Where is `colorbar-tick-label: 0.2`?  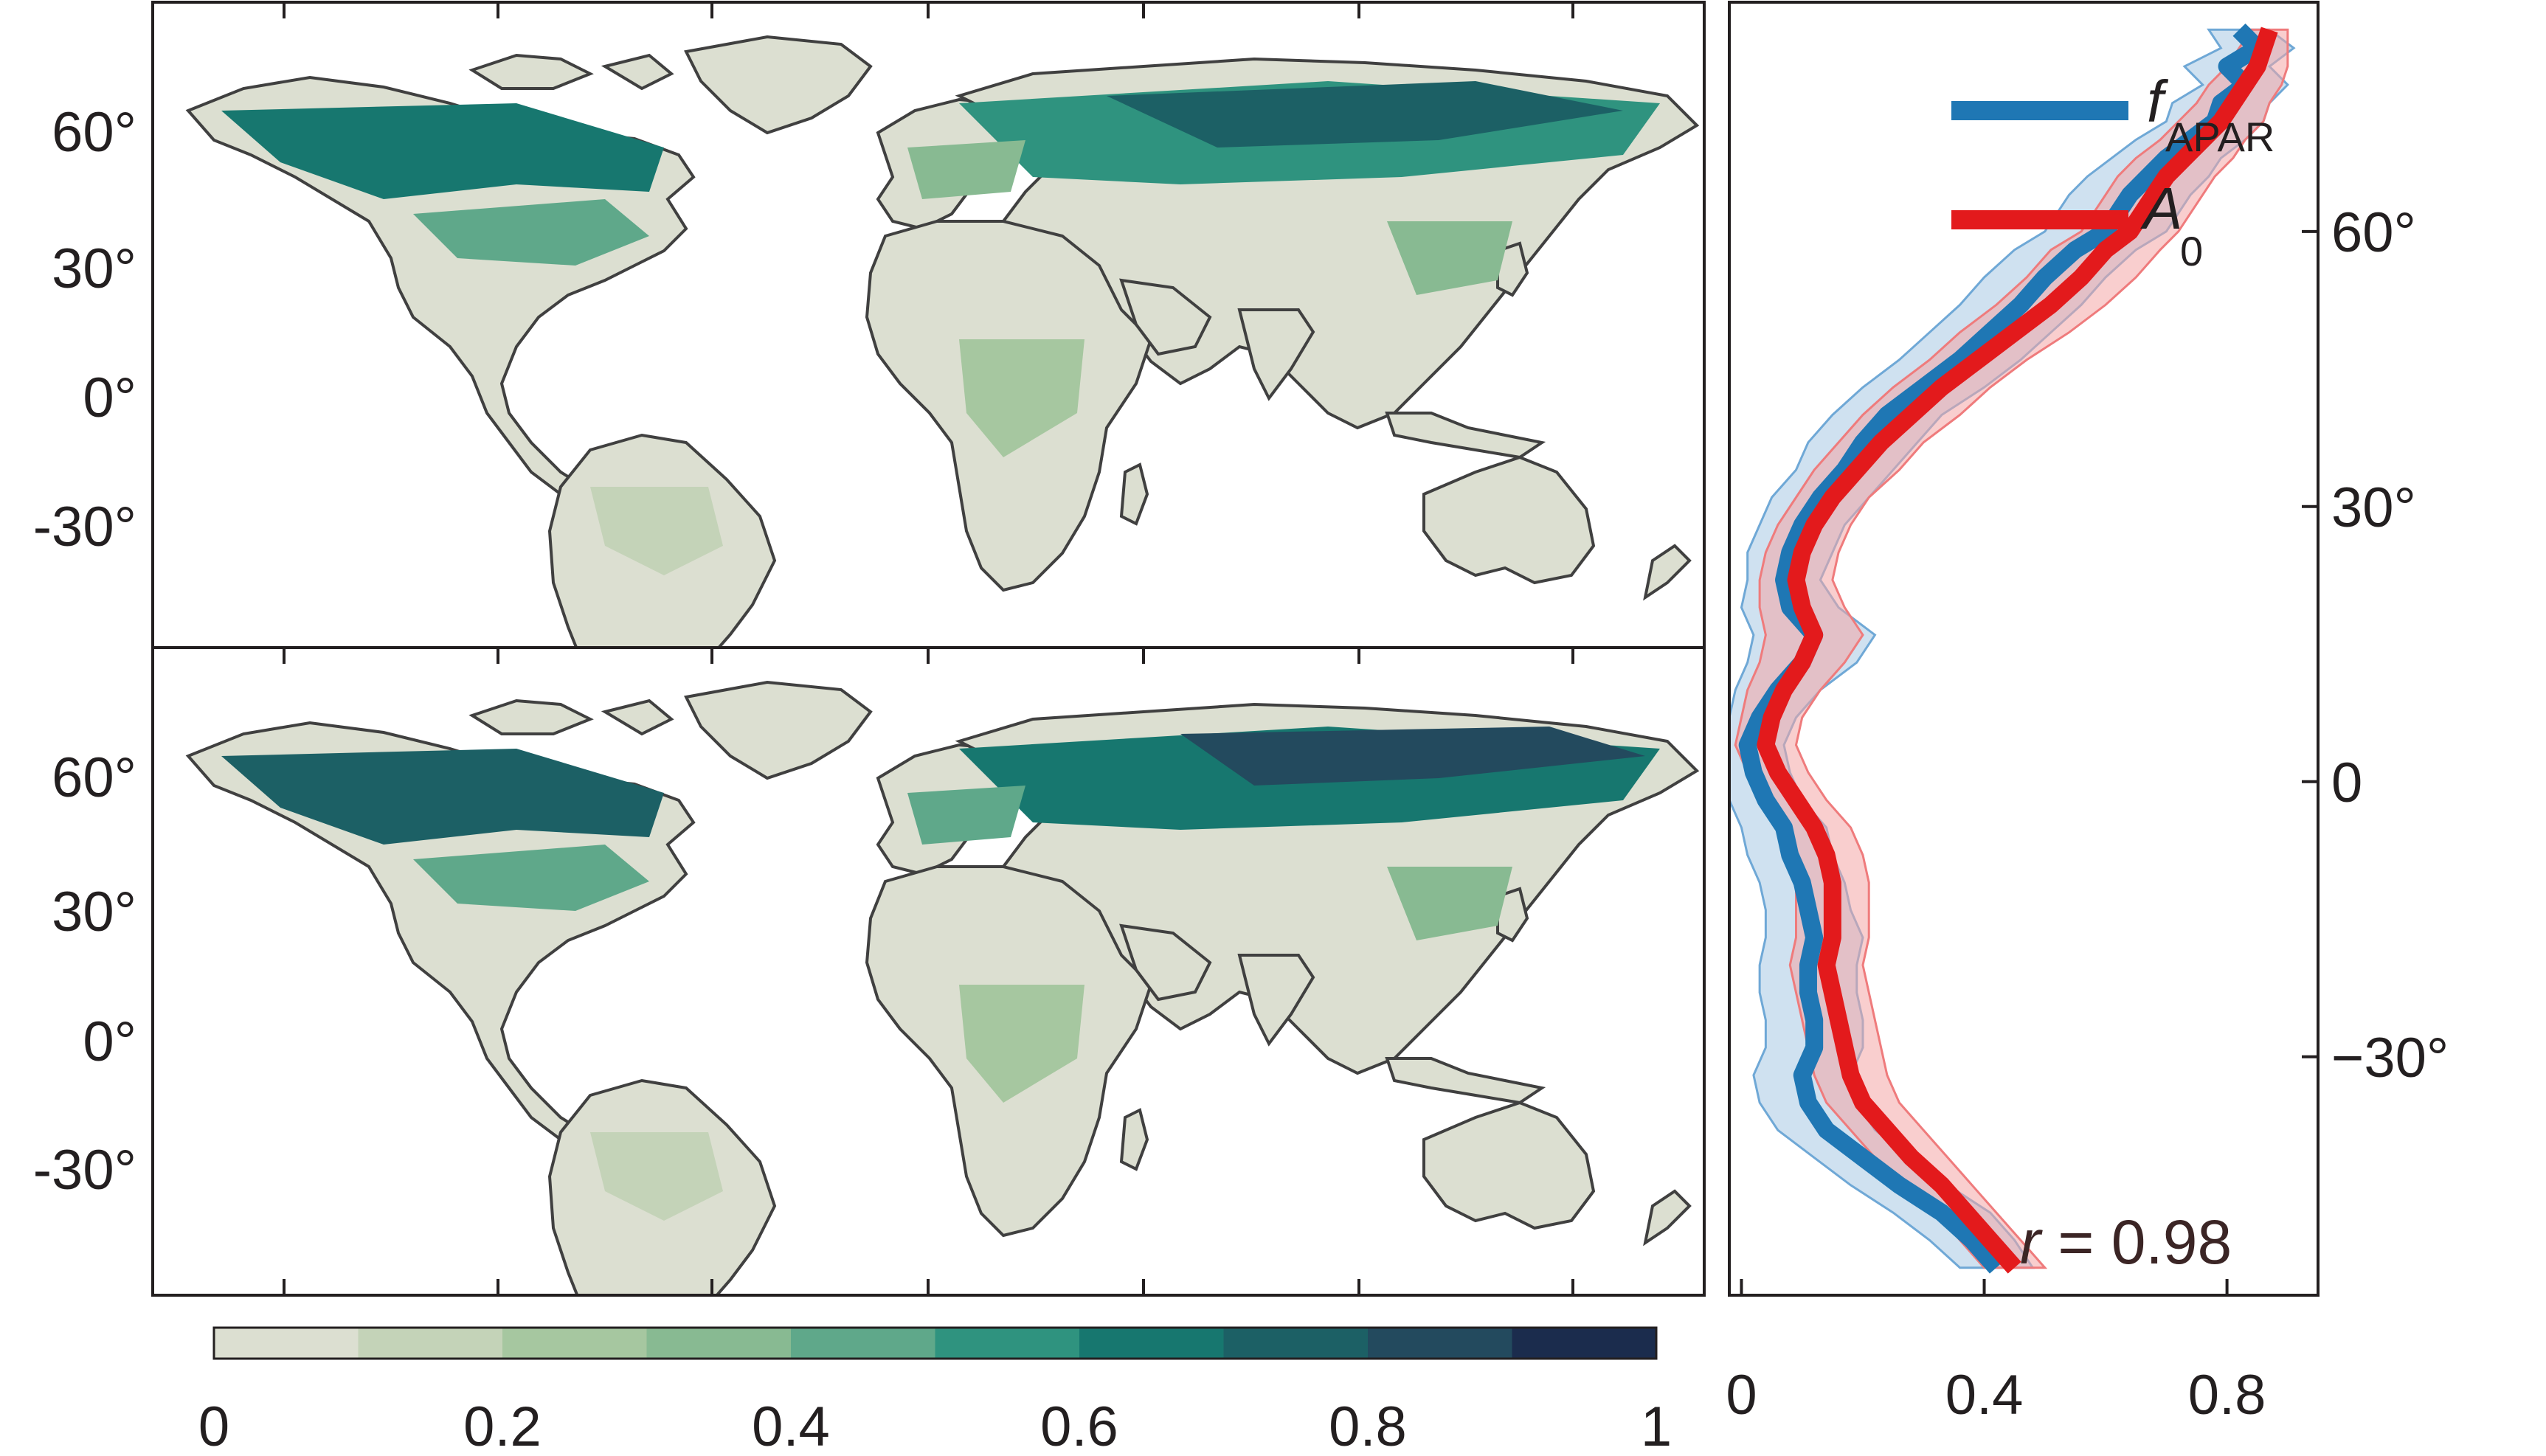
colorbar-tick-label: 0.2 is located at coordinates (502, 1426).